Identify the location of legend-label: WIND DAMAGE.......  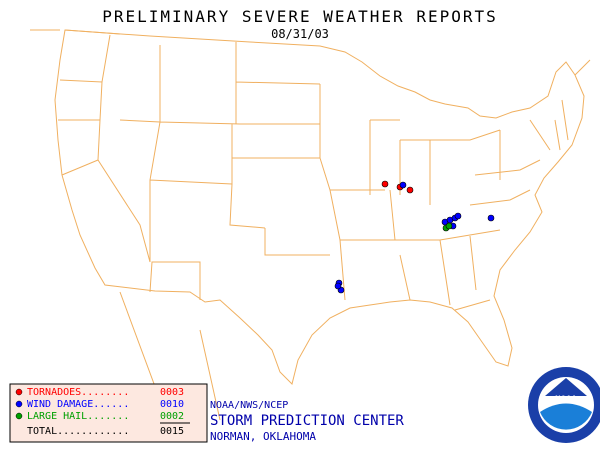
(78, 404).